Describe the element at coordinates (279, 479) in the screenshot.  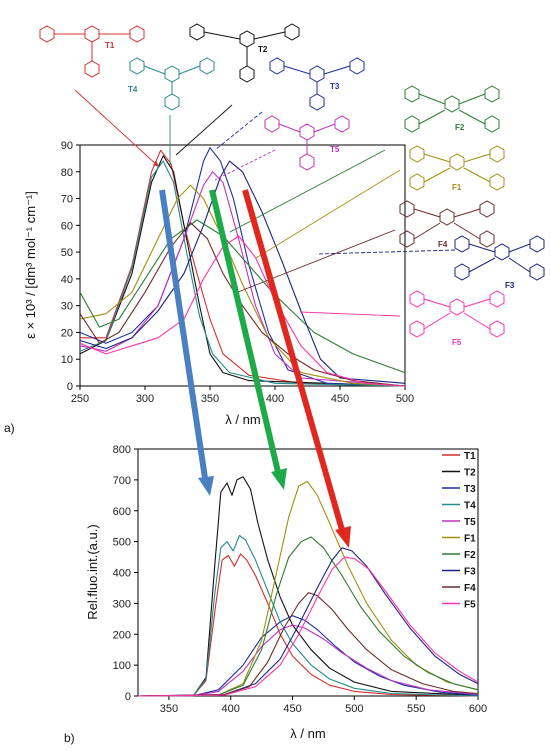
I see `green-arrowhead` at that location.